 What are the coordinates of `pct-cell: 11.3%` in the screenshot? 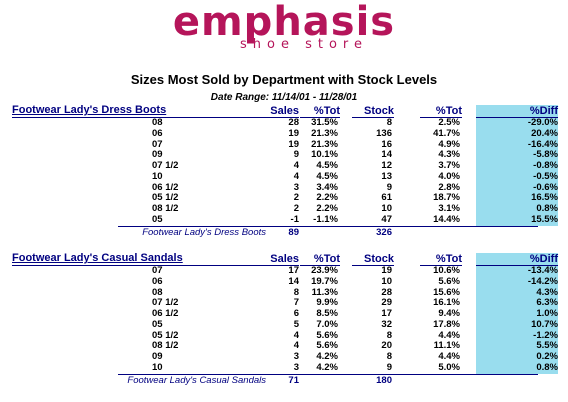 It's located at (324, 292).